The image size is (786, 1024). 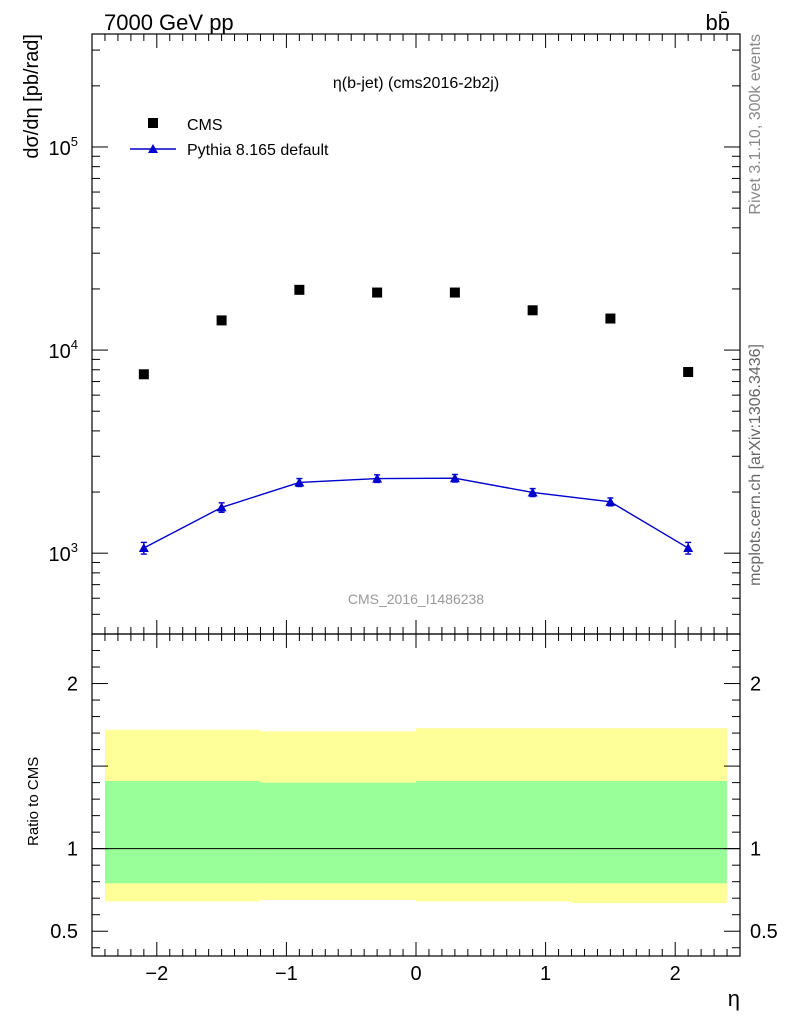 I want to click on legend-marker-cms, so click(x=153, y=123).